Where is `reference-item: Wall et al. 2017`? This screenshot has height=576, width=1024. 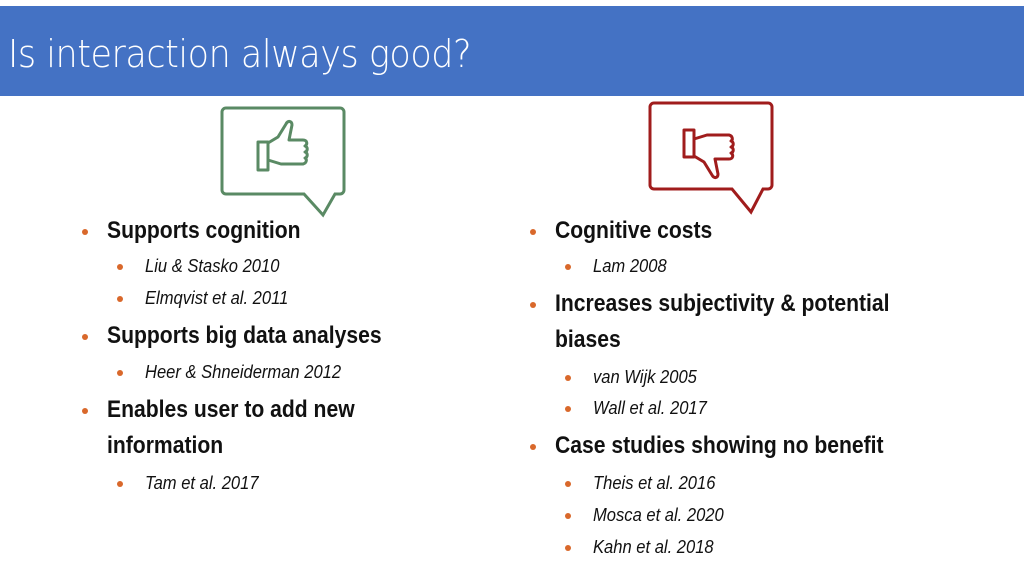 reference-item: Wall et al. 2017 is located at coordinates (650, 408).